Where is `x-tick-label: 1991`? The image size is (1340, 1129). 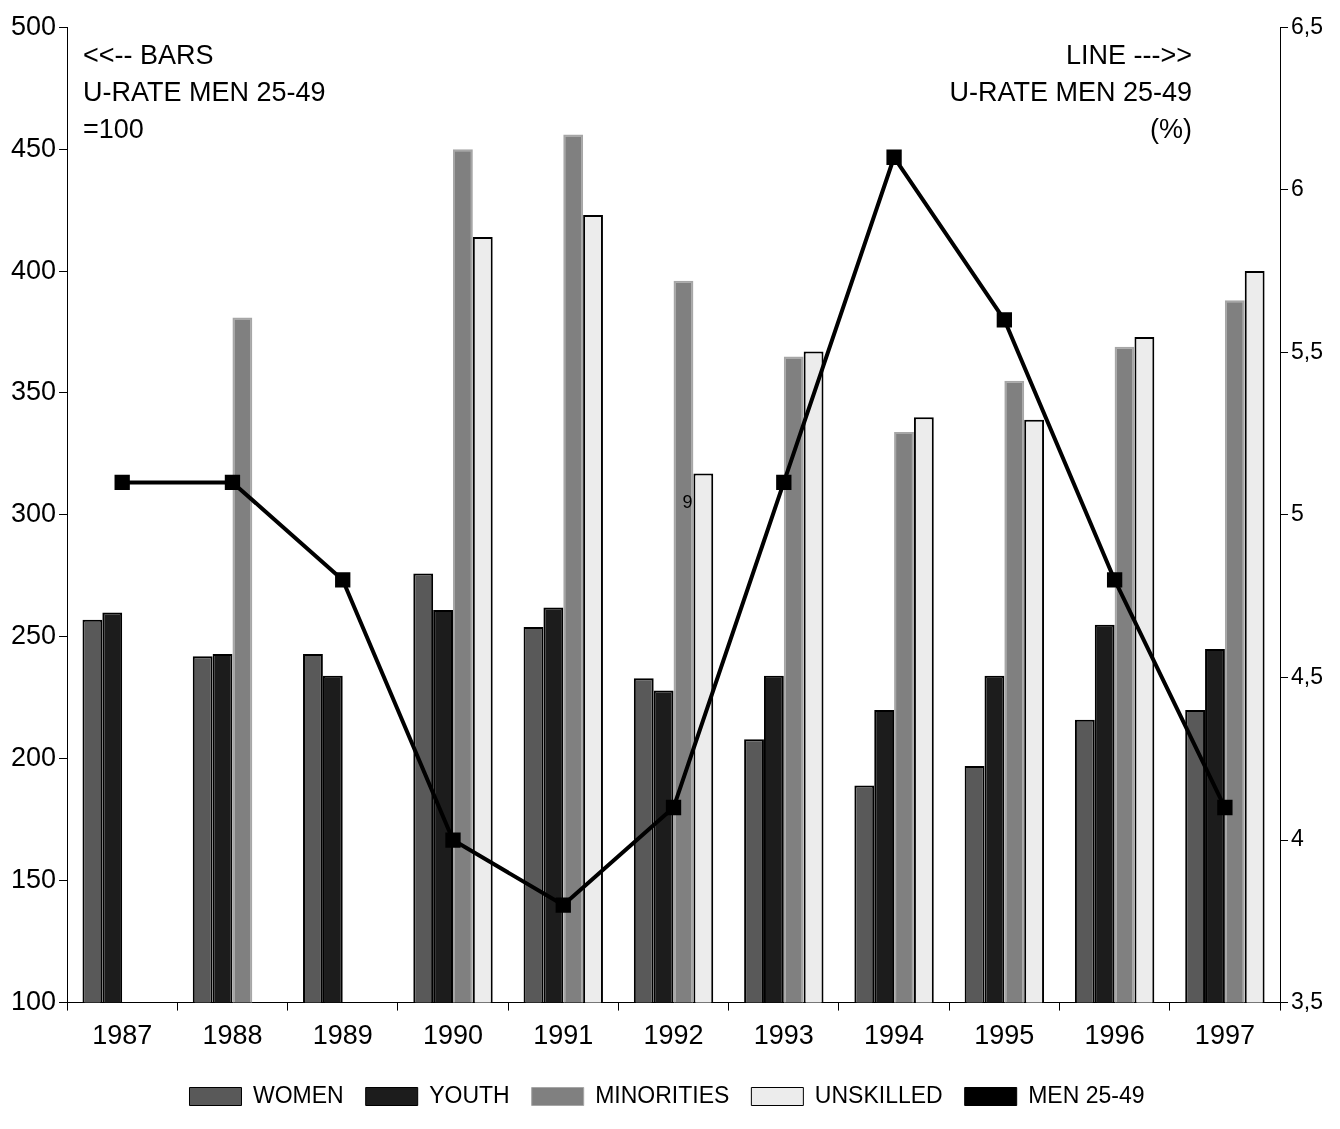
x-tick-label: 1991 is located at coordinates (563, 1035).